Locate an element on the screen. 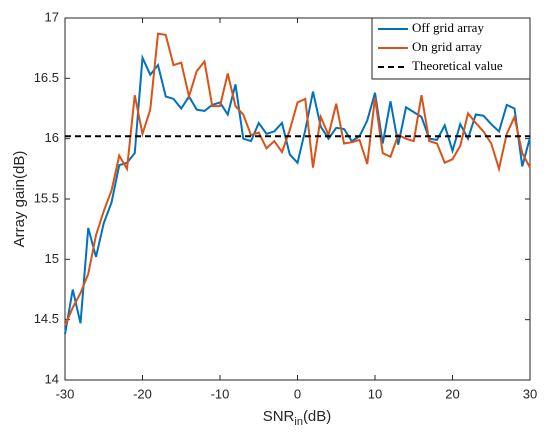  x-tick-label: 0 is located at coordinates (297, 393).